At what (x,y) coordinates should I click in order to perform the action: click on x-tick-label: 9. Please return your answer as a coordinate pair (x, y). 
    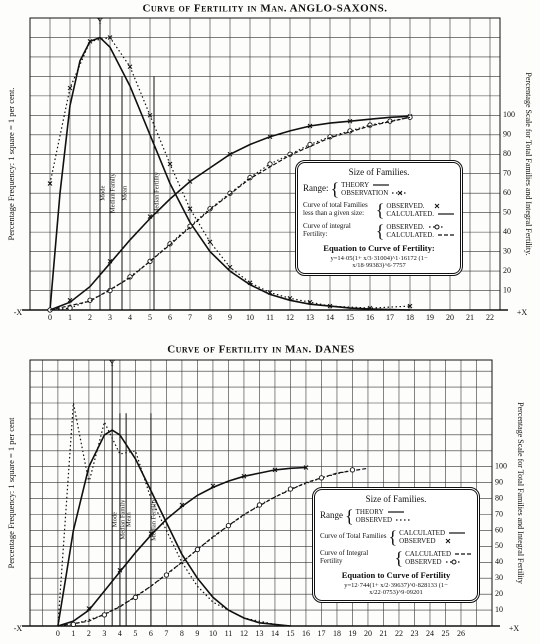
    Looking at the image, I should click on (230, 317).